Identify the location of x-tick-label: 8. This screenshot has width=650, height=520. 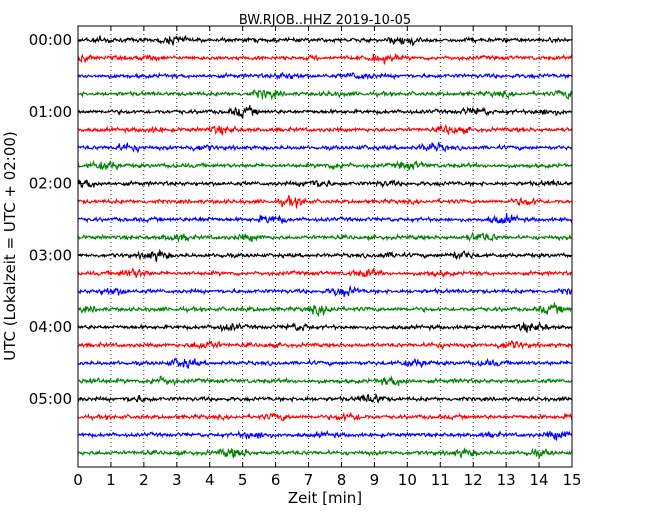
(342, 480).